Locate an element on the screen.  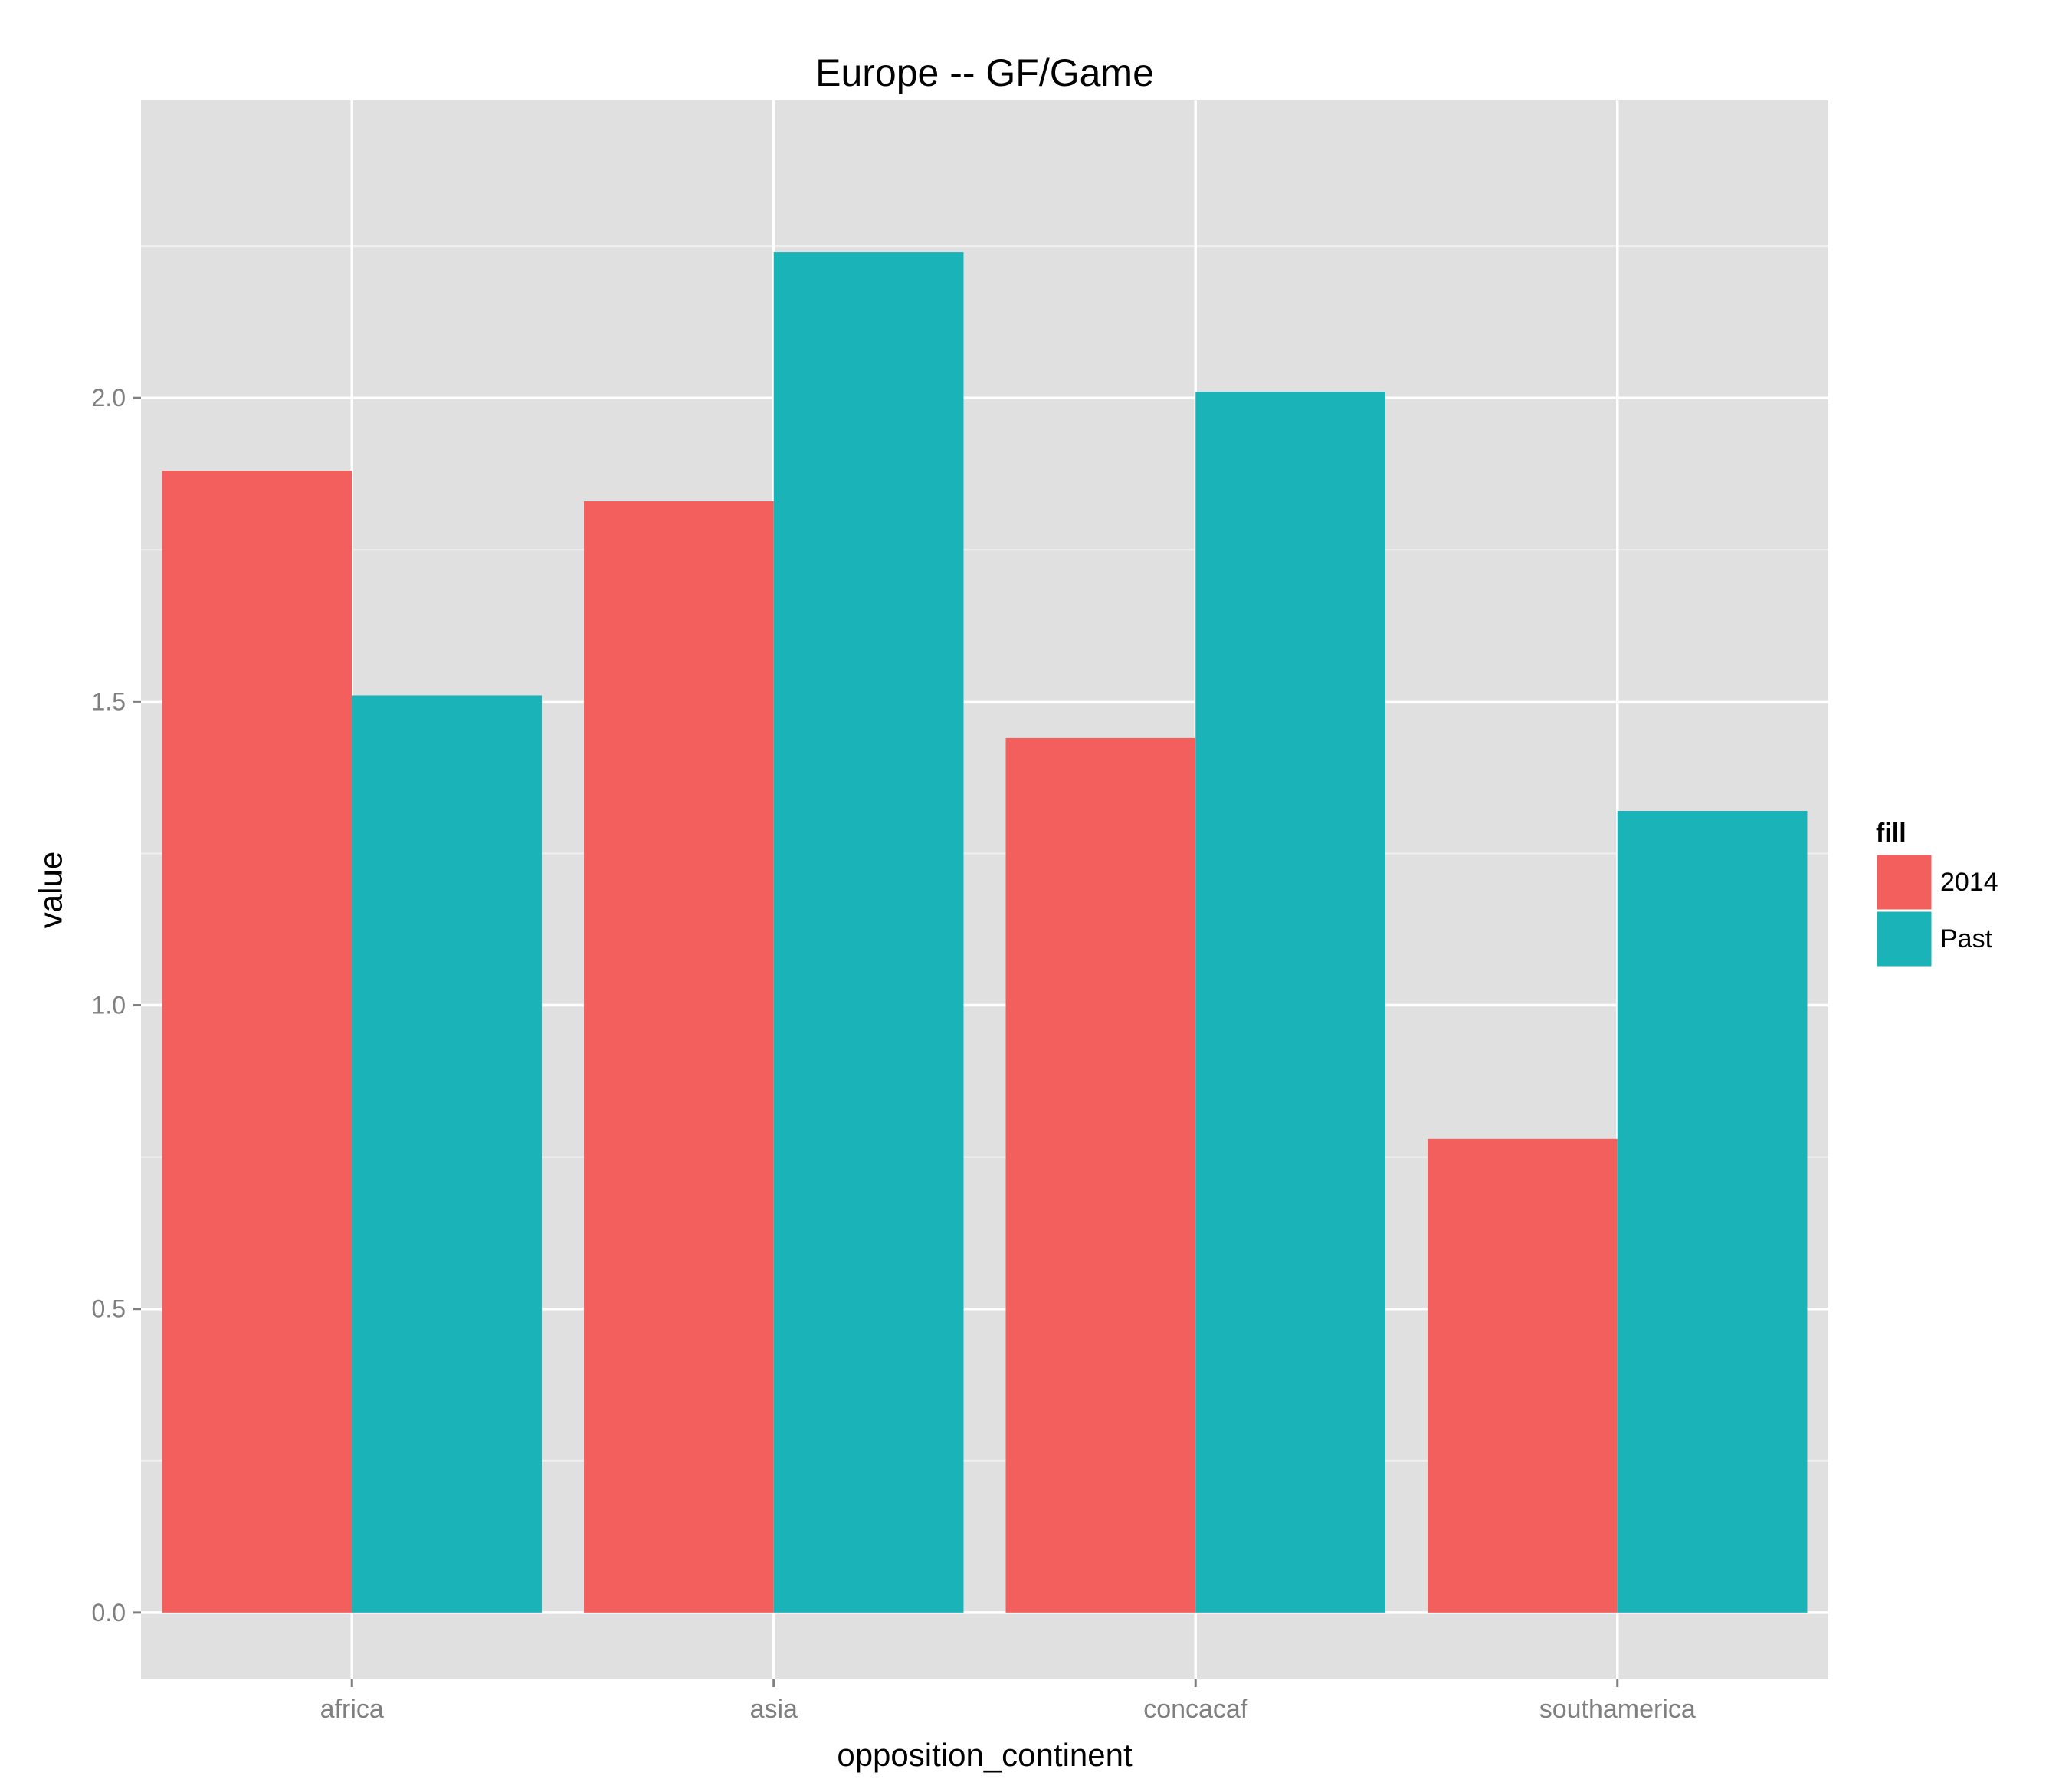
bar-africa-Past is located at coordinates (447, 1154).